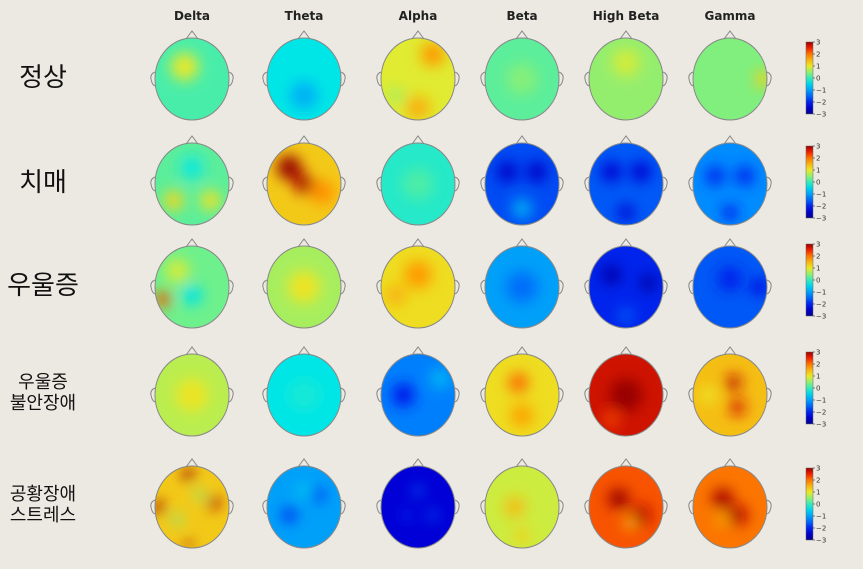  I want to click on band-label-delta: Delta, so click(192, 16).